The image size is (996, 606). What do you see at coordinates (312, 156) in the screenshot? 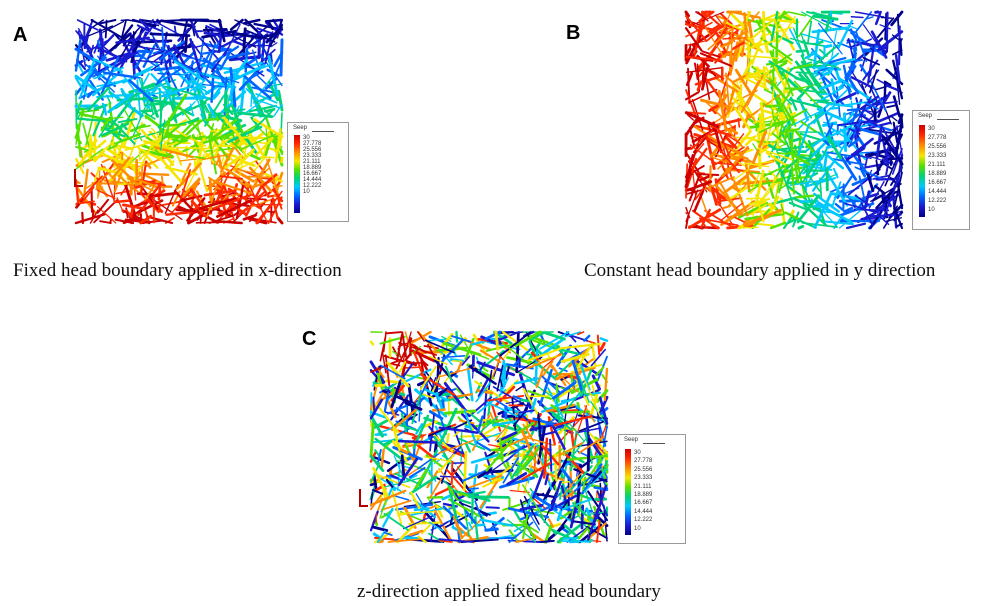
I see `legend-a-tick: 23.333` at bounding box center [312, 156].